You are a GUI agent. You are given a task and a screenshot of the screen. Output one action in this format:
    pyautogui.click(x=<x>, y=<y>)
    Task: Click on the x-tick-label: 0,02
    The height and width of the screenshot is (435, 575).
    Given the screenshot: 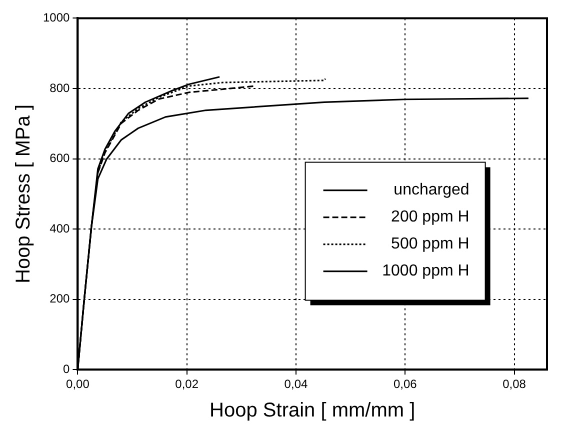 What is the action you would take?
    pyautogui.click(x=187, y=384)
    